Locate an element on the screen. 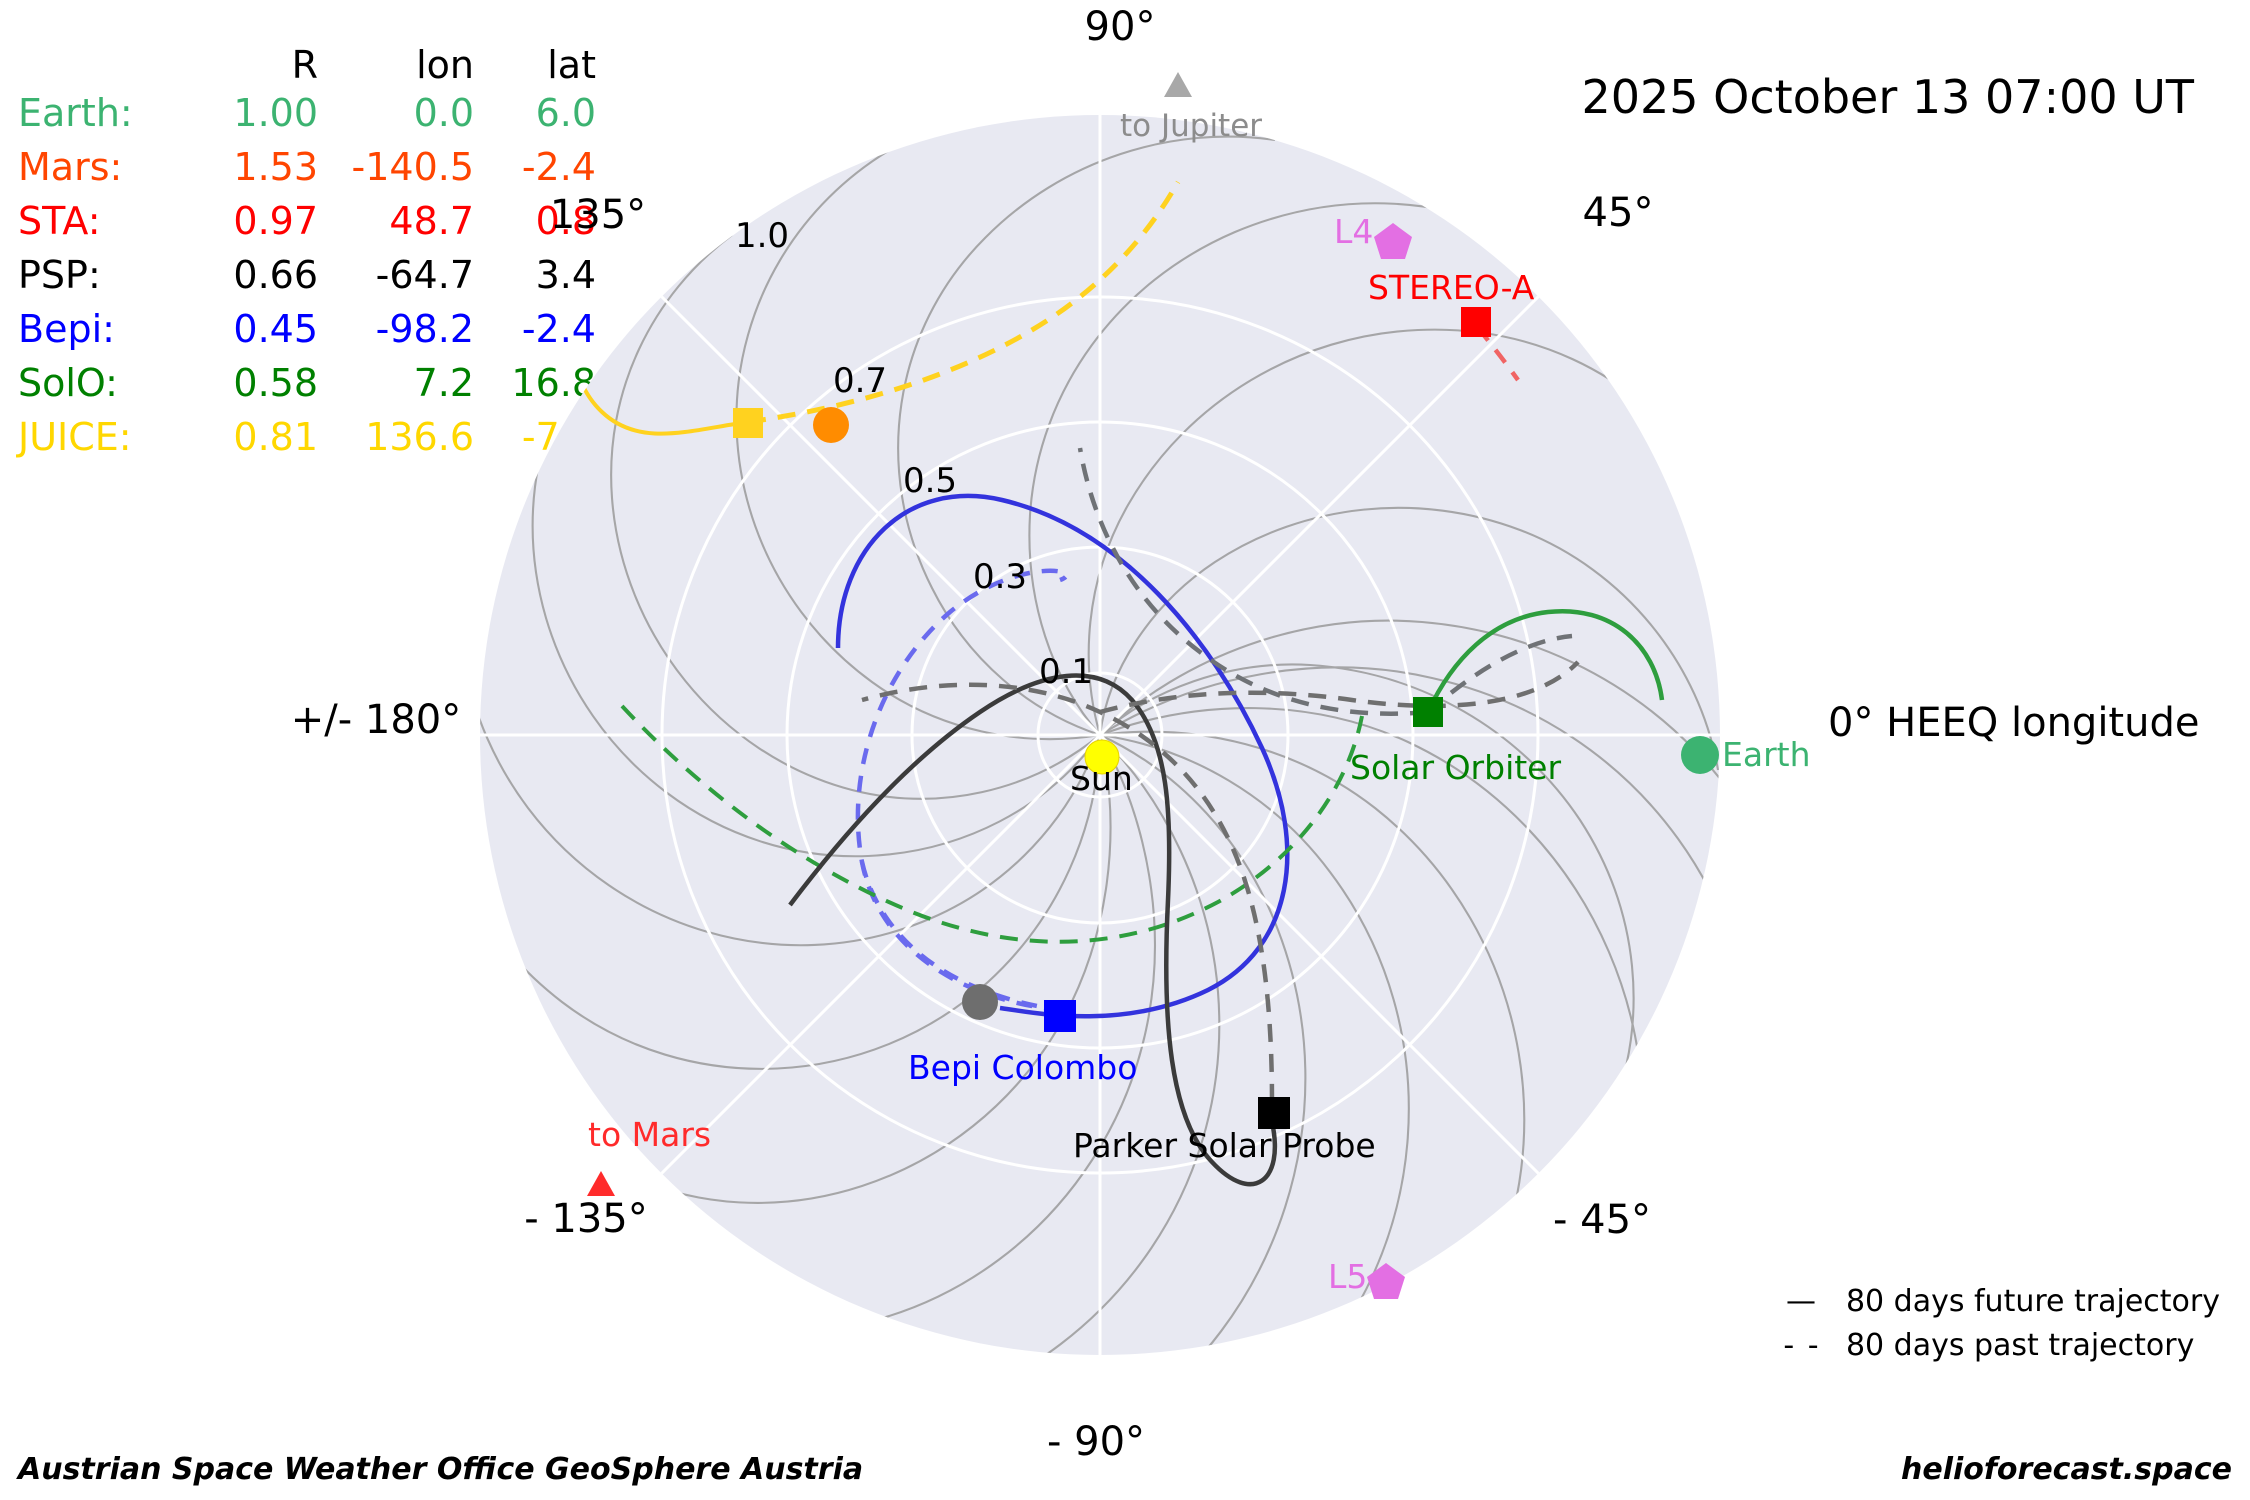  radial-tick-3: 0.3 is located at coordinates (1000, 577).